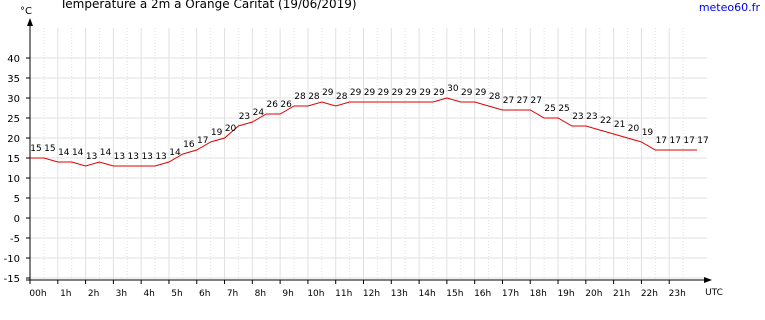  What do you see at coordinates (453, 89) in the screenshot?
I see `data-label: 30` at bounding box center [453, 89].